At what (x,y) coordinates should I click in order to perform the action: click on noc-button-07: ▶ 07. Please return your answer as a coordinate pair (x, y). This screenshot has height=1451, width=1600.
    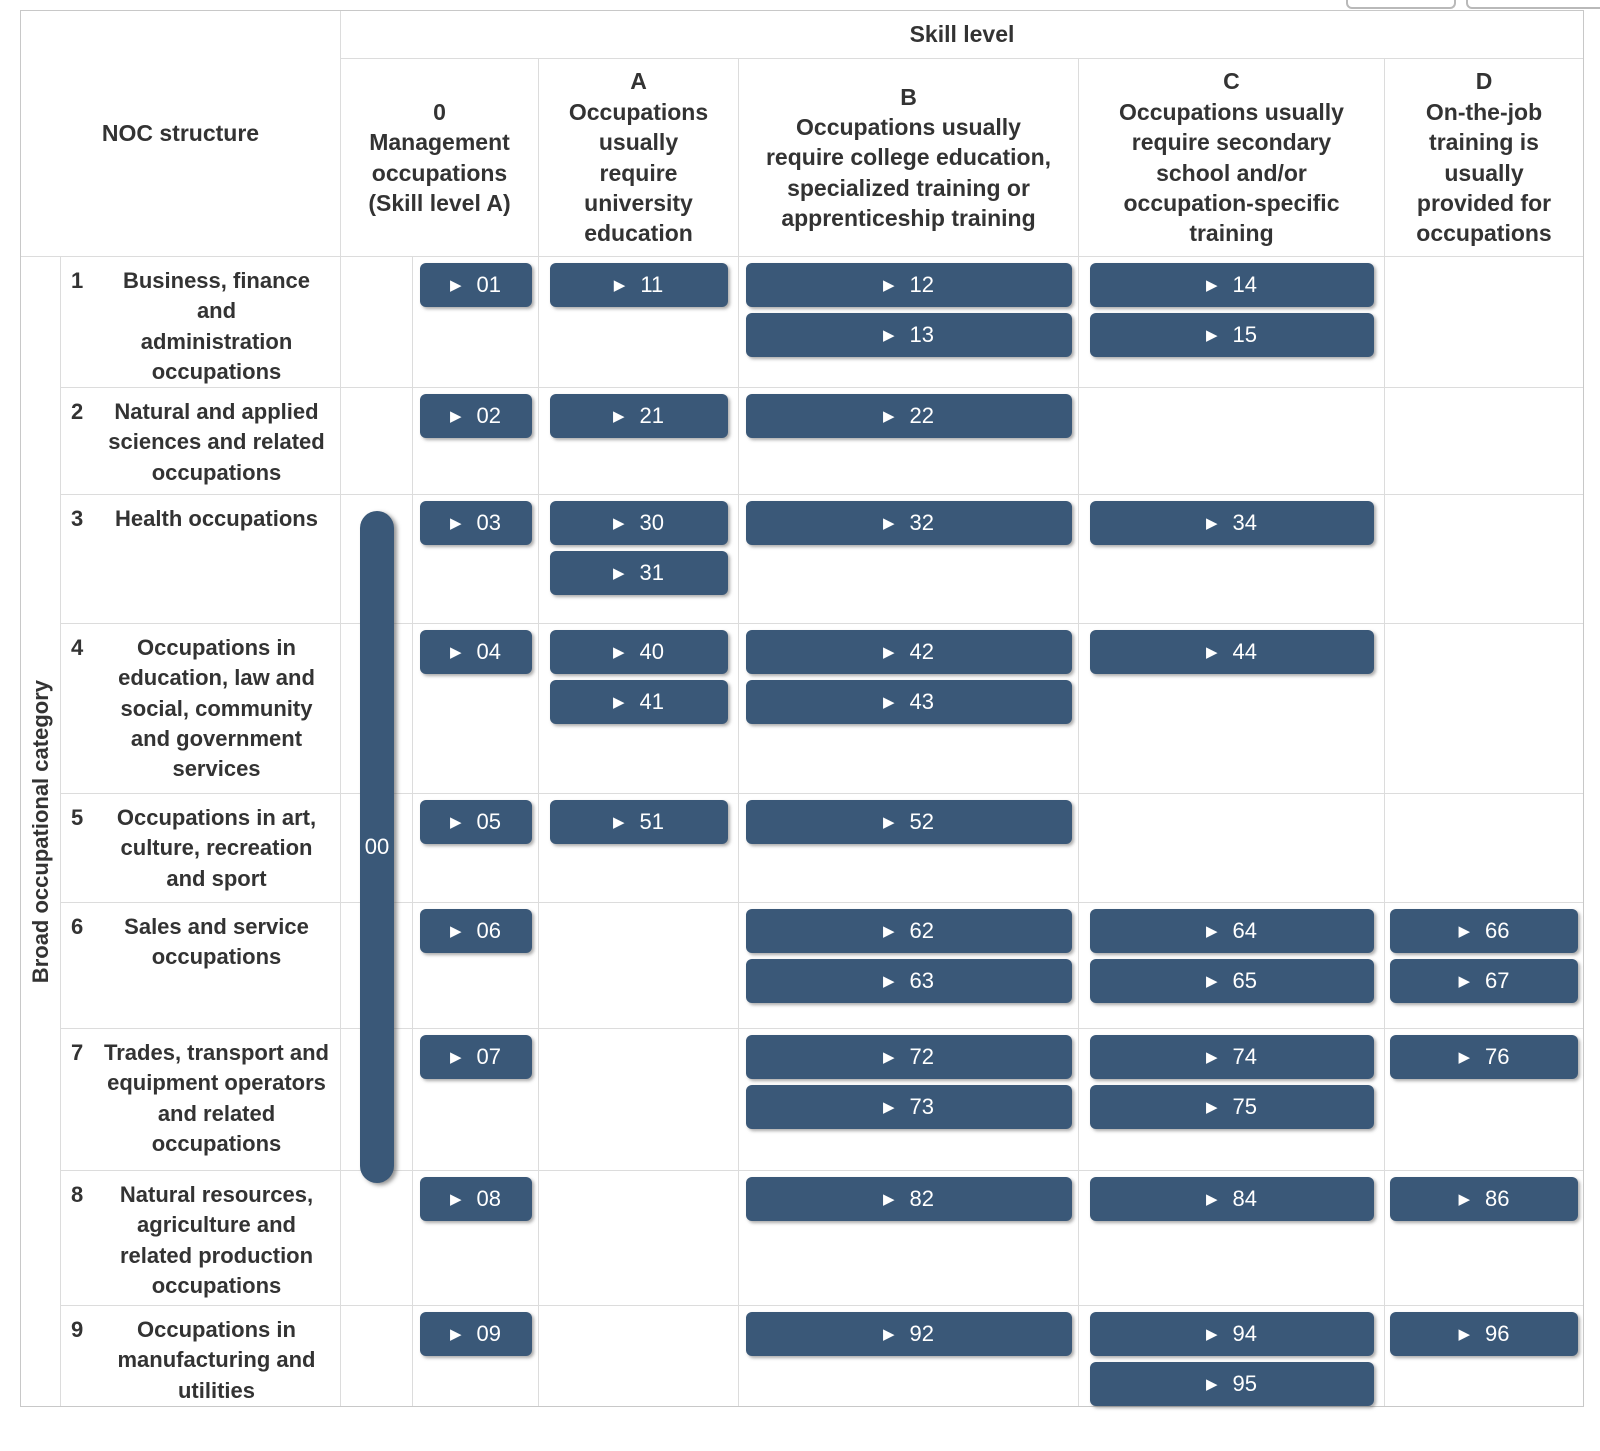
    Looking at the image, I should click on (475, 1057).